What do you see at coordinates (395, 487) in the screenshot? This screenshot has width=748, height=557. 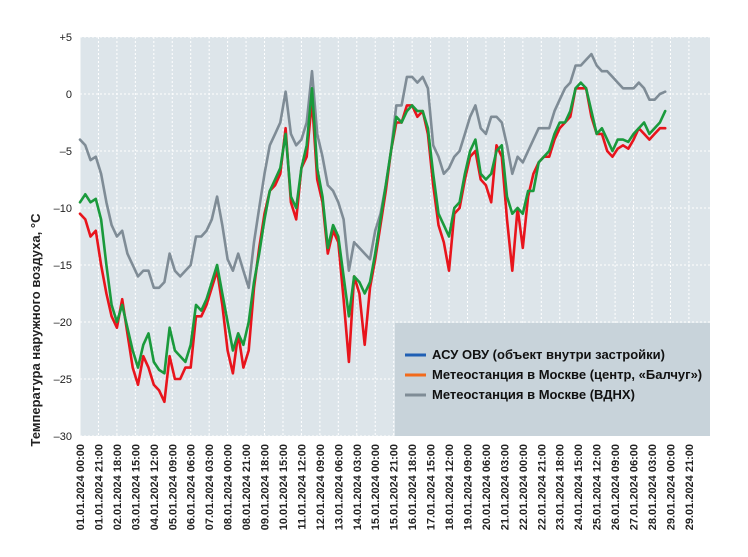 I see `x-tick-label: 15.01.2024 21:00` at bounding box center [395, 487].